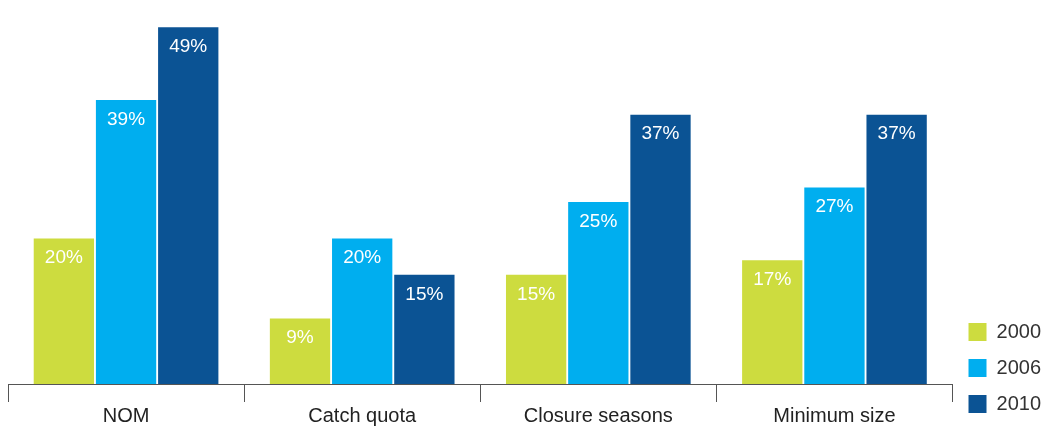 This screenshot has width=1059, height=438. What do you see at coordinates (1019, 402) in the screenshot?
I see `legend-label: 2010` at bounding box center [1019, 402].